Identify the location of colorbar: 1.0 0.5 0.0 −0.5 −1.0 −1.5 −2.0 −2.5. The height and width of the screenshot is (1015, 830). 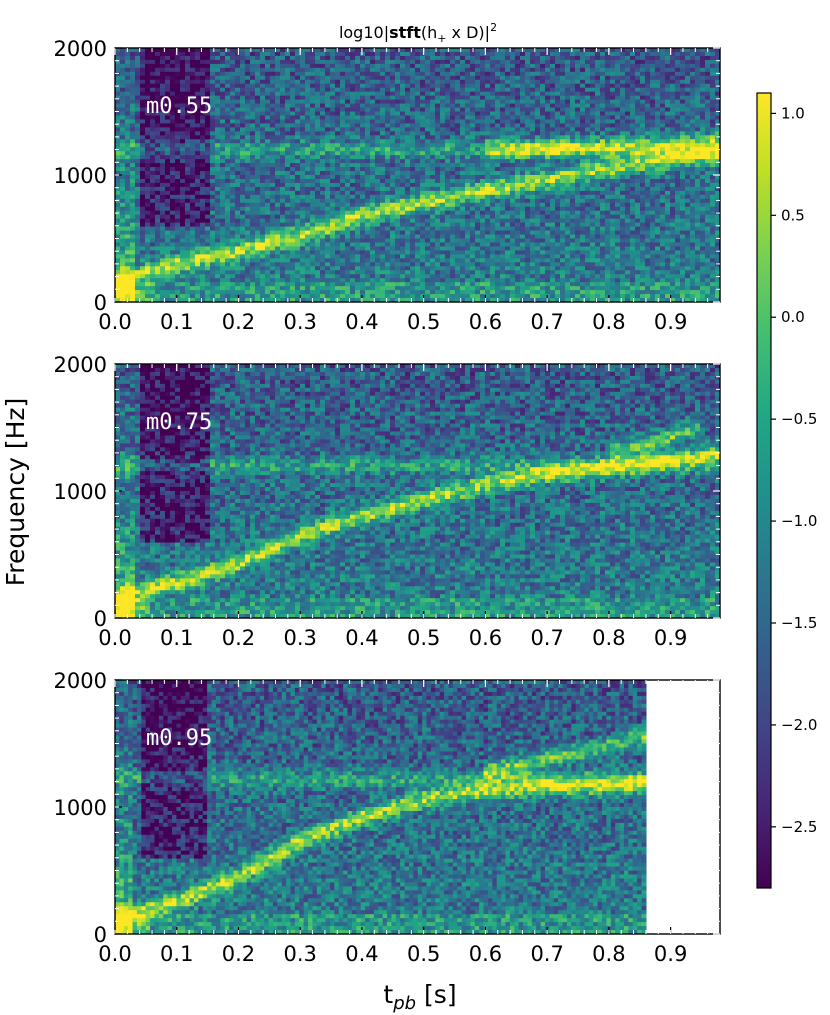
(786, 490).